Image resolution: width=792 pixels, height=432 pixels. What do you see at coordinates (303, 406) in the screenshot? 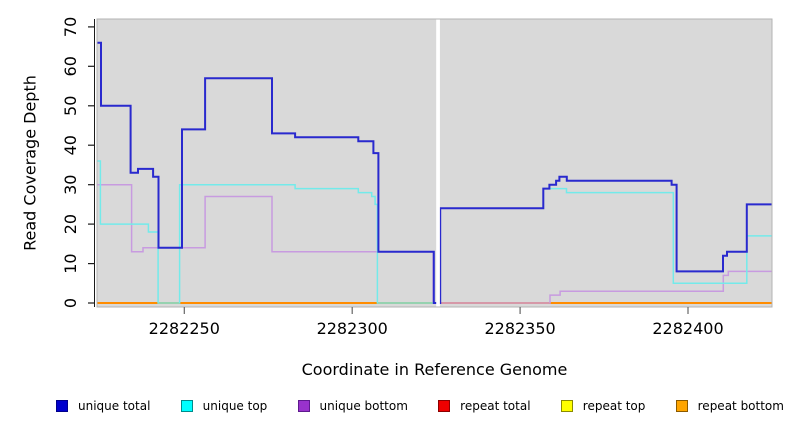
I see `legend-swatch-unique-bottom` at bounding box center [303, 406].